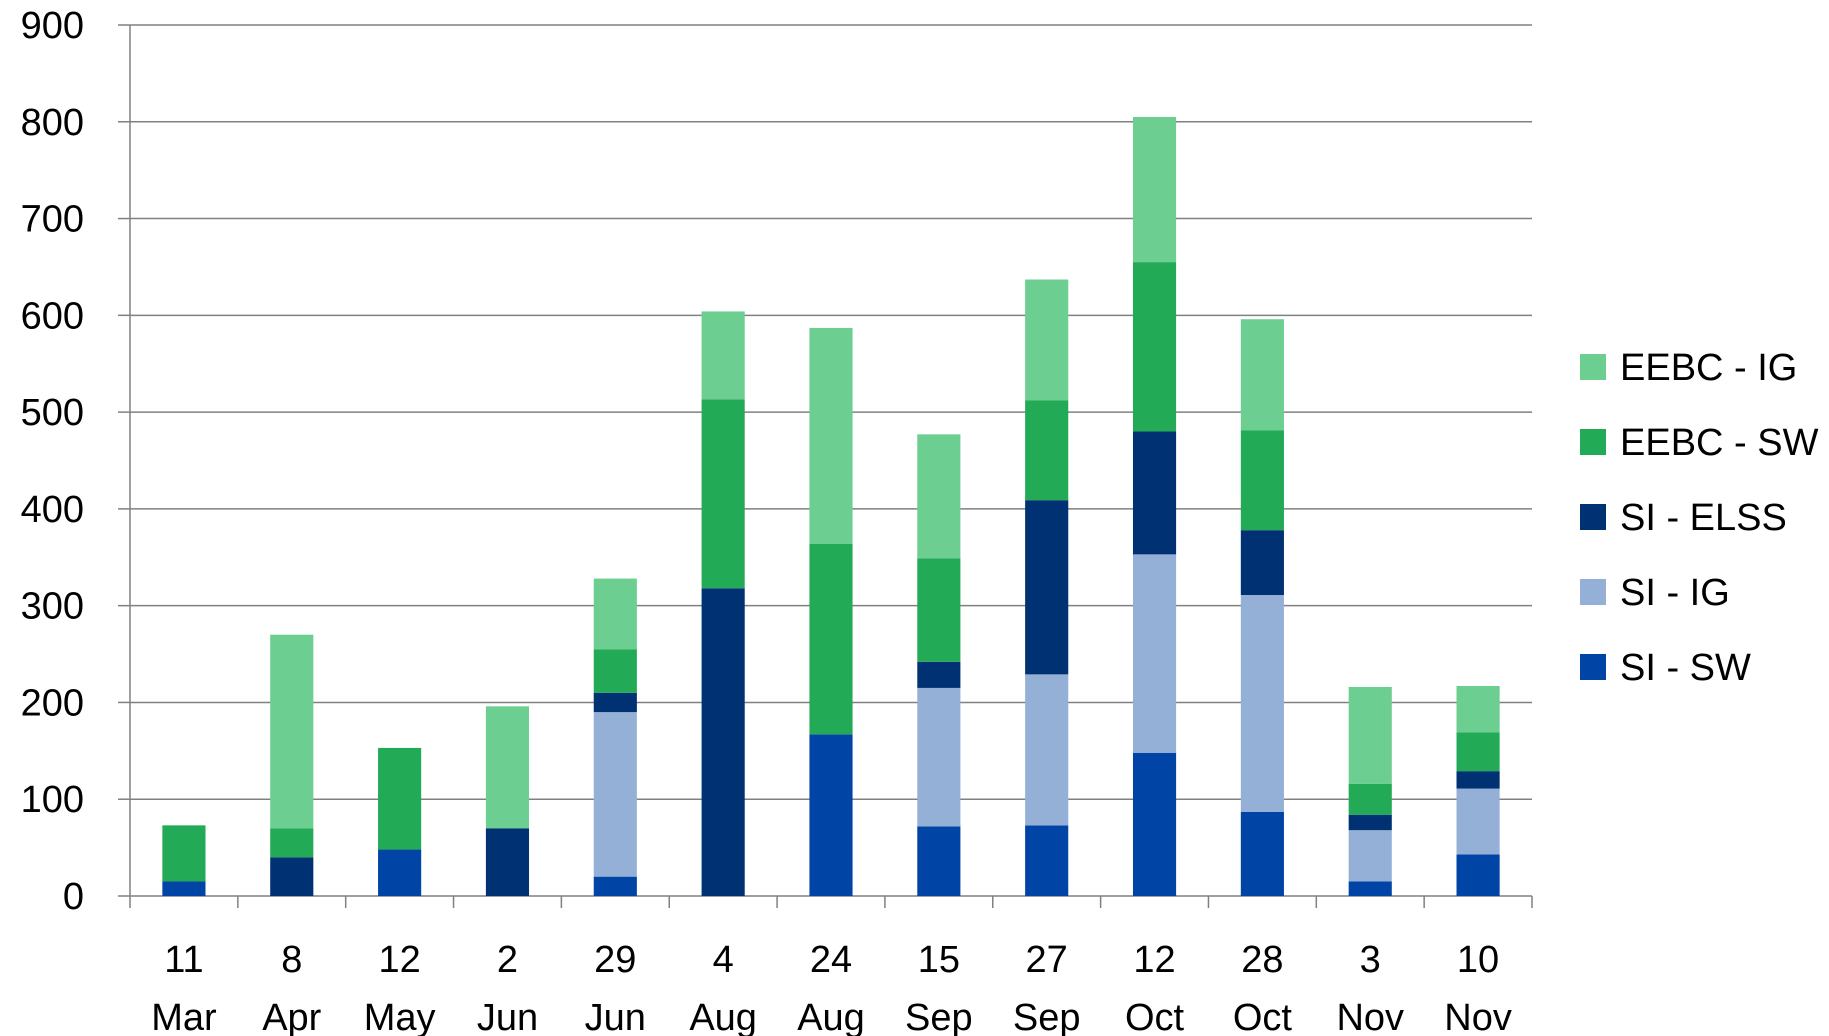 Image resolution: width=1829 pixels, height=1036 pixels. Describe the element at coordinates (400, 1016) in the screenshot. I see `x-tick-label-month: May` at that location.